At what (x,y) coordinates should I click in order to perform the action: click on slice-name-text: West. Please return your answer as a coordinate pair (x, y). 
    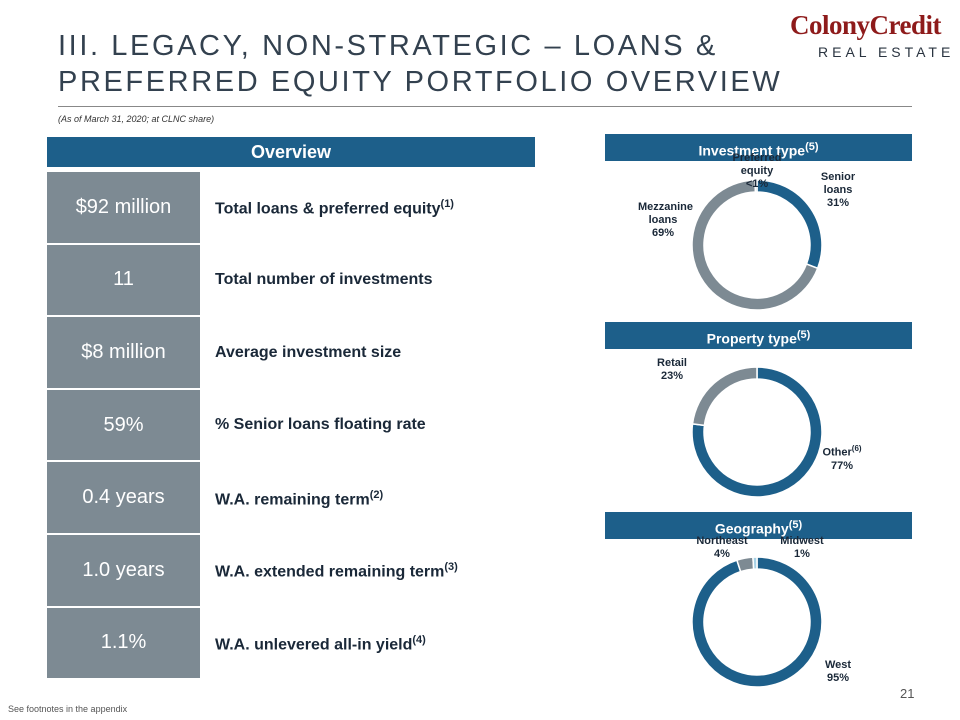
    Looking at the image, I should click on (838, 665).